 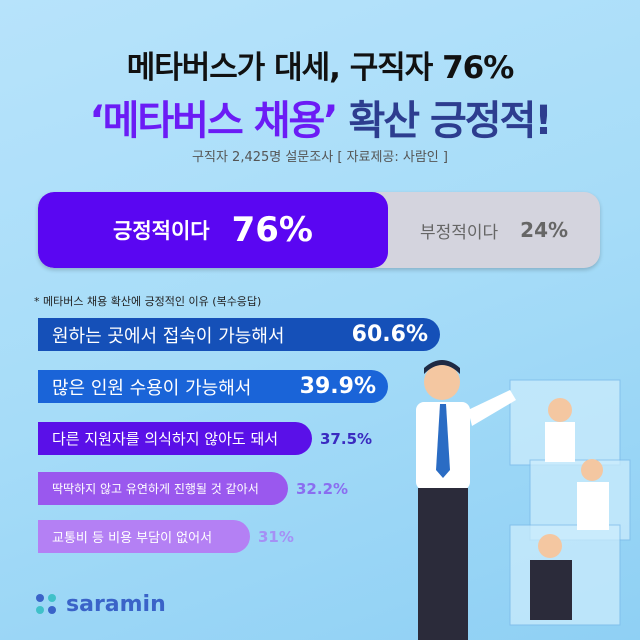 What do you see at coordinates (346, 438) in the screenshot?
I see `bar-value: 37.5%` at bounding box center [346, 438].